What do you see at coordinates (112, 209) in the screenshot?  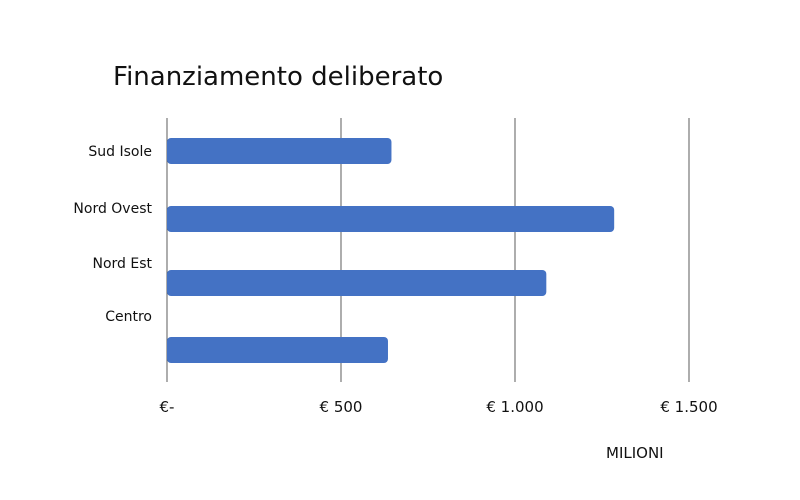 I see `category-label-nord-ovest: Nord Ovest` at bounding box center [112, 209].